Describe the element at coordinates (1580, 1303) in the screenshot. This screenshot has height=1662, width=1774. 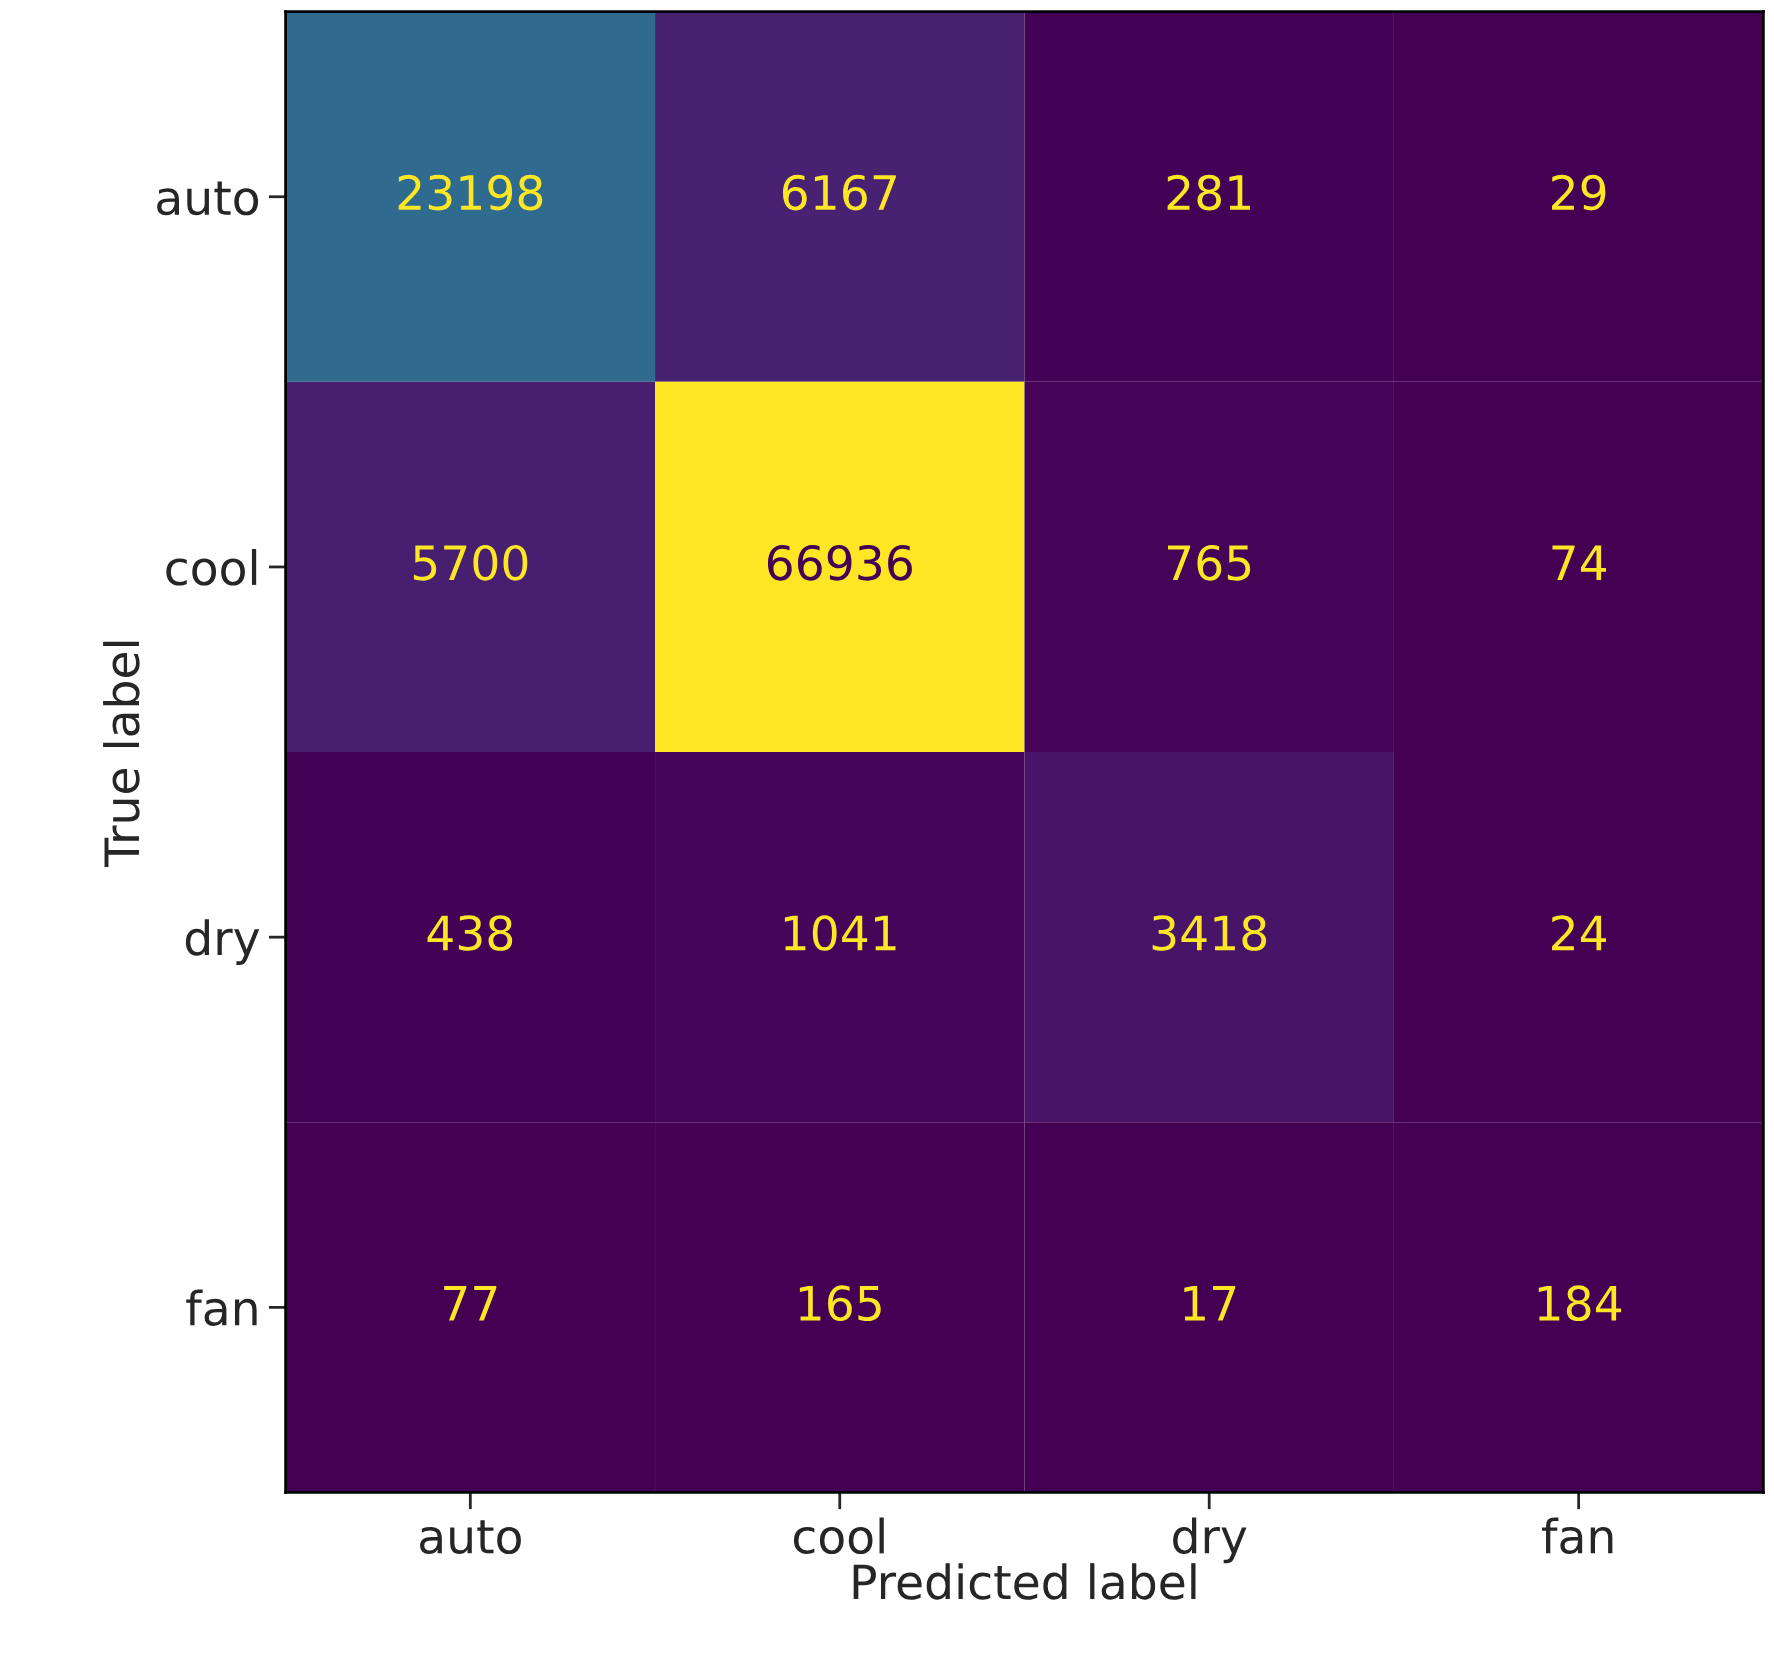
I see `data-label: 184` at that location.